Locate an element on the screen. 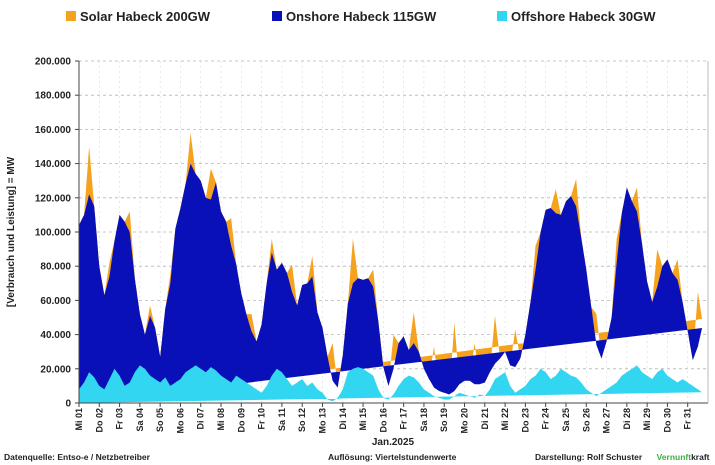 The width and height of the screenshot is (715, 465). x-tick-label: Do 16 is located at coordinates (383, 420).